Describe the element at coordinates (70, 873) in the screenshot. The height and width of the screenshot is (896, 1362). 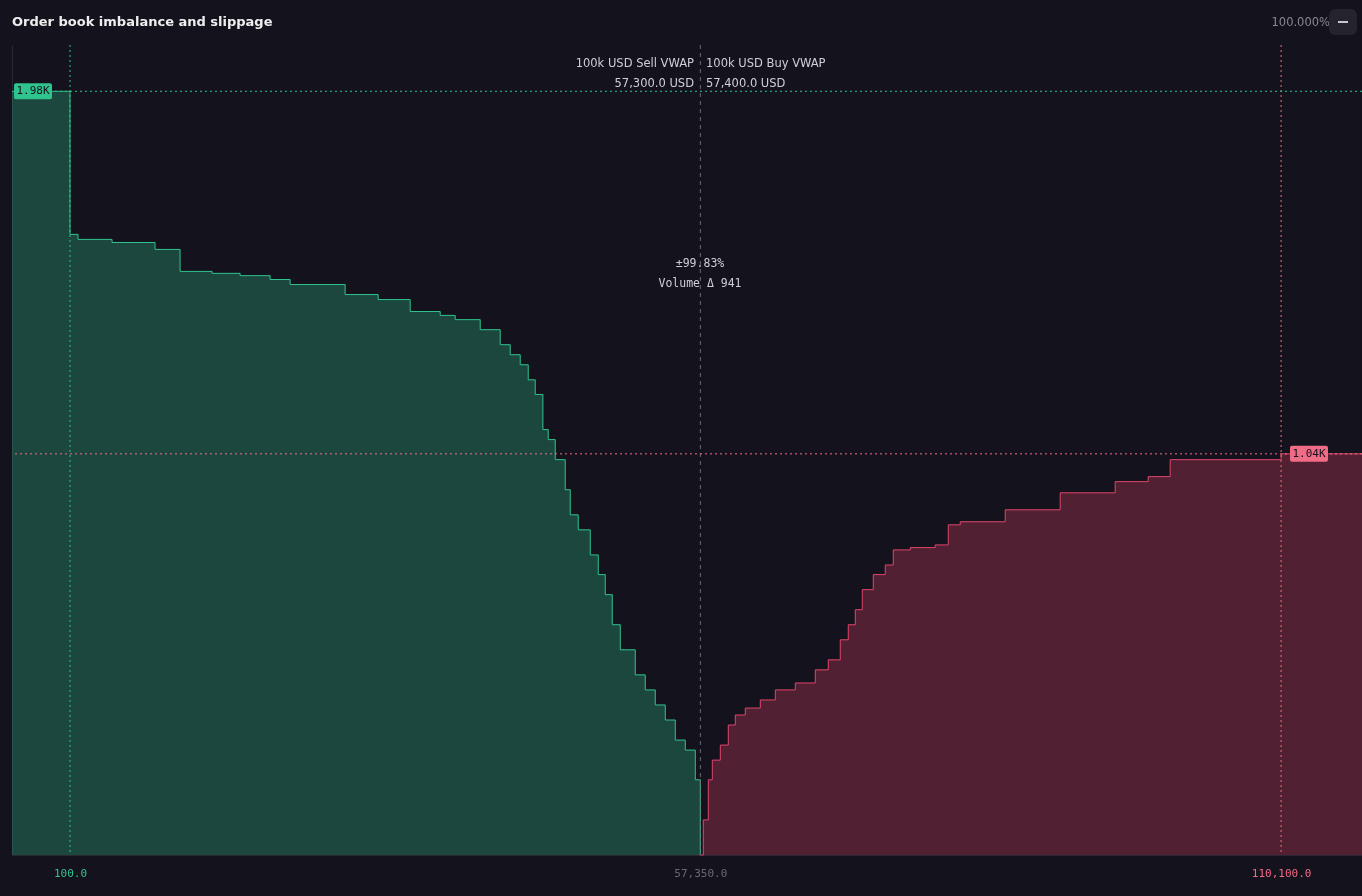
I see `x-tick-label: 100.0` at that location.